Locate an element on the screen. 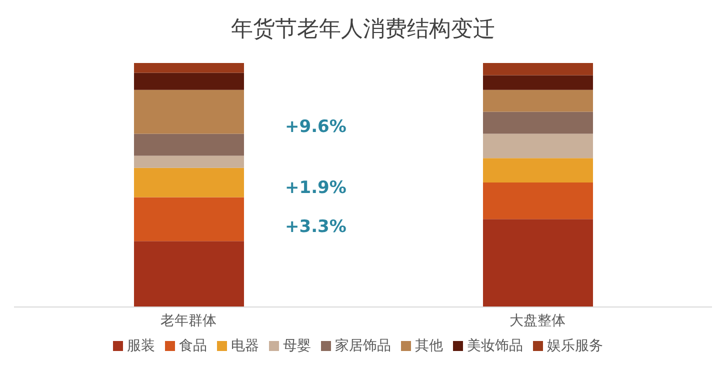 This screenshot has height=382, width=726. x-tick-label: 老年群体 is located at coordinates (188, 320).